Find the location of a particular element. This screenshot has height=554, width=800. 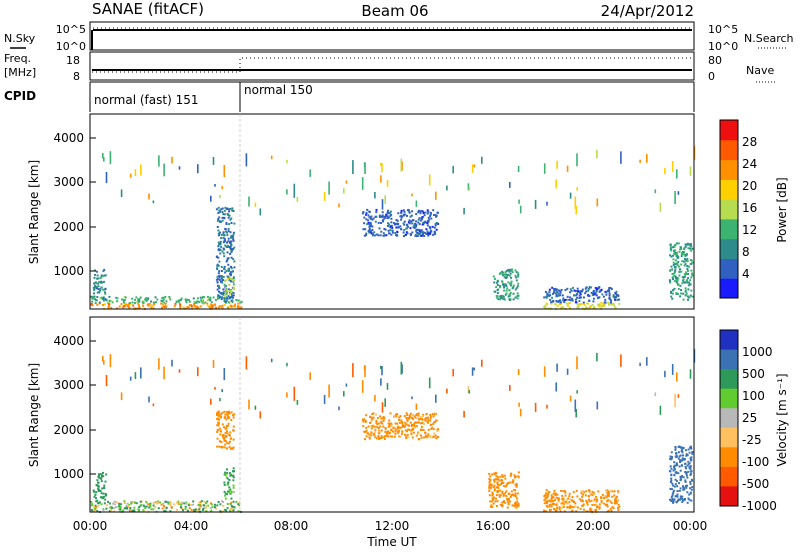

power-ytick-2000: 2000 is located at coordinates (68, 227).